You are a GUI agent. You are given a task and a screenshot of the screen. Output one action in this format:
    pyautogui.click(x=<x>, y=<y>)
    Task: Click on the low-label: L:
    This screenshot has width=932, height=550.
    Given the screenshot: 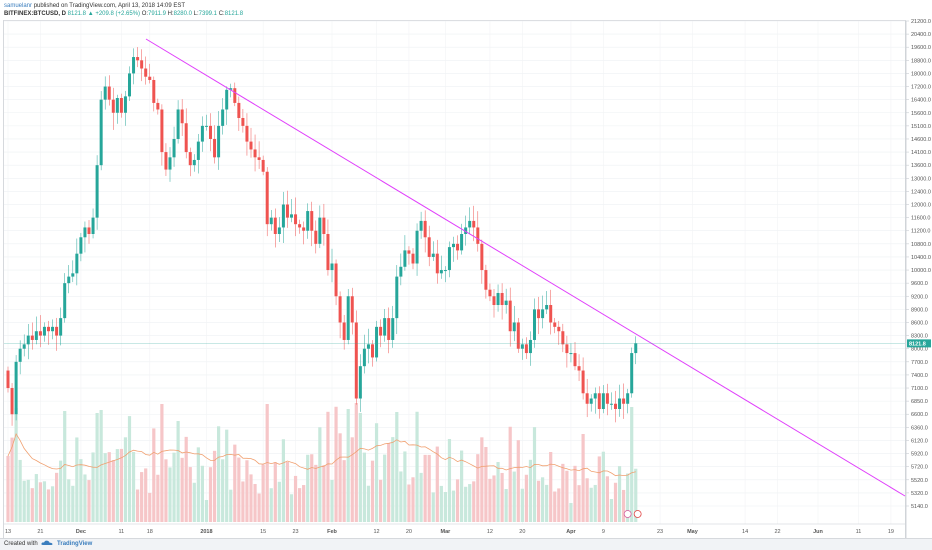 What is the action you would take?
    pyautogui.click(x=196, y=14)
    